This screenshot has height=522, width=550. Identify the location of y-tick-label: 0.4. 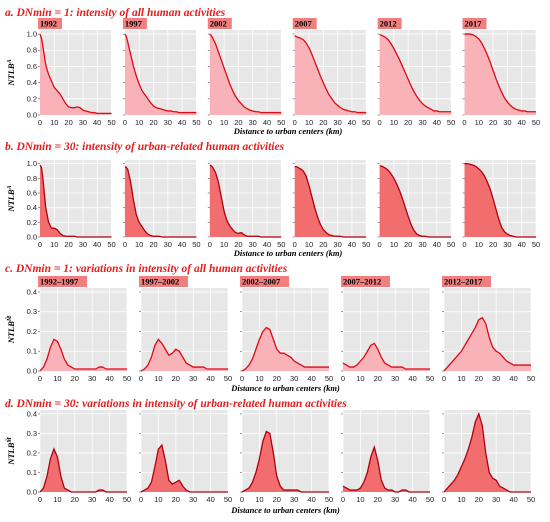
(32, 413).